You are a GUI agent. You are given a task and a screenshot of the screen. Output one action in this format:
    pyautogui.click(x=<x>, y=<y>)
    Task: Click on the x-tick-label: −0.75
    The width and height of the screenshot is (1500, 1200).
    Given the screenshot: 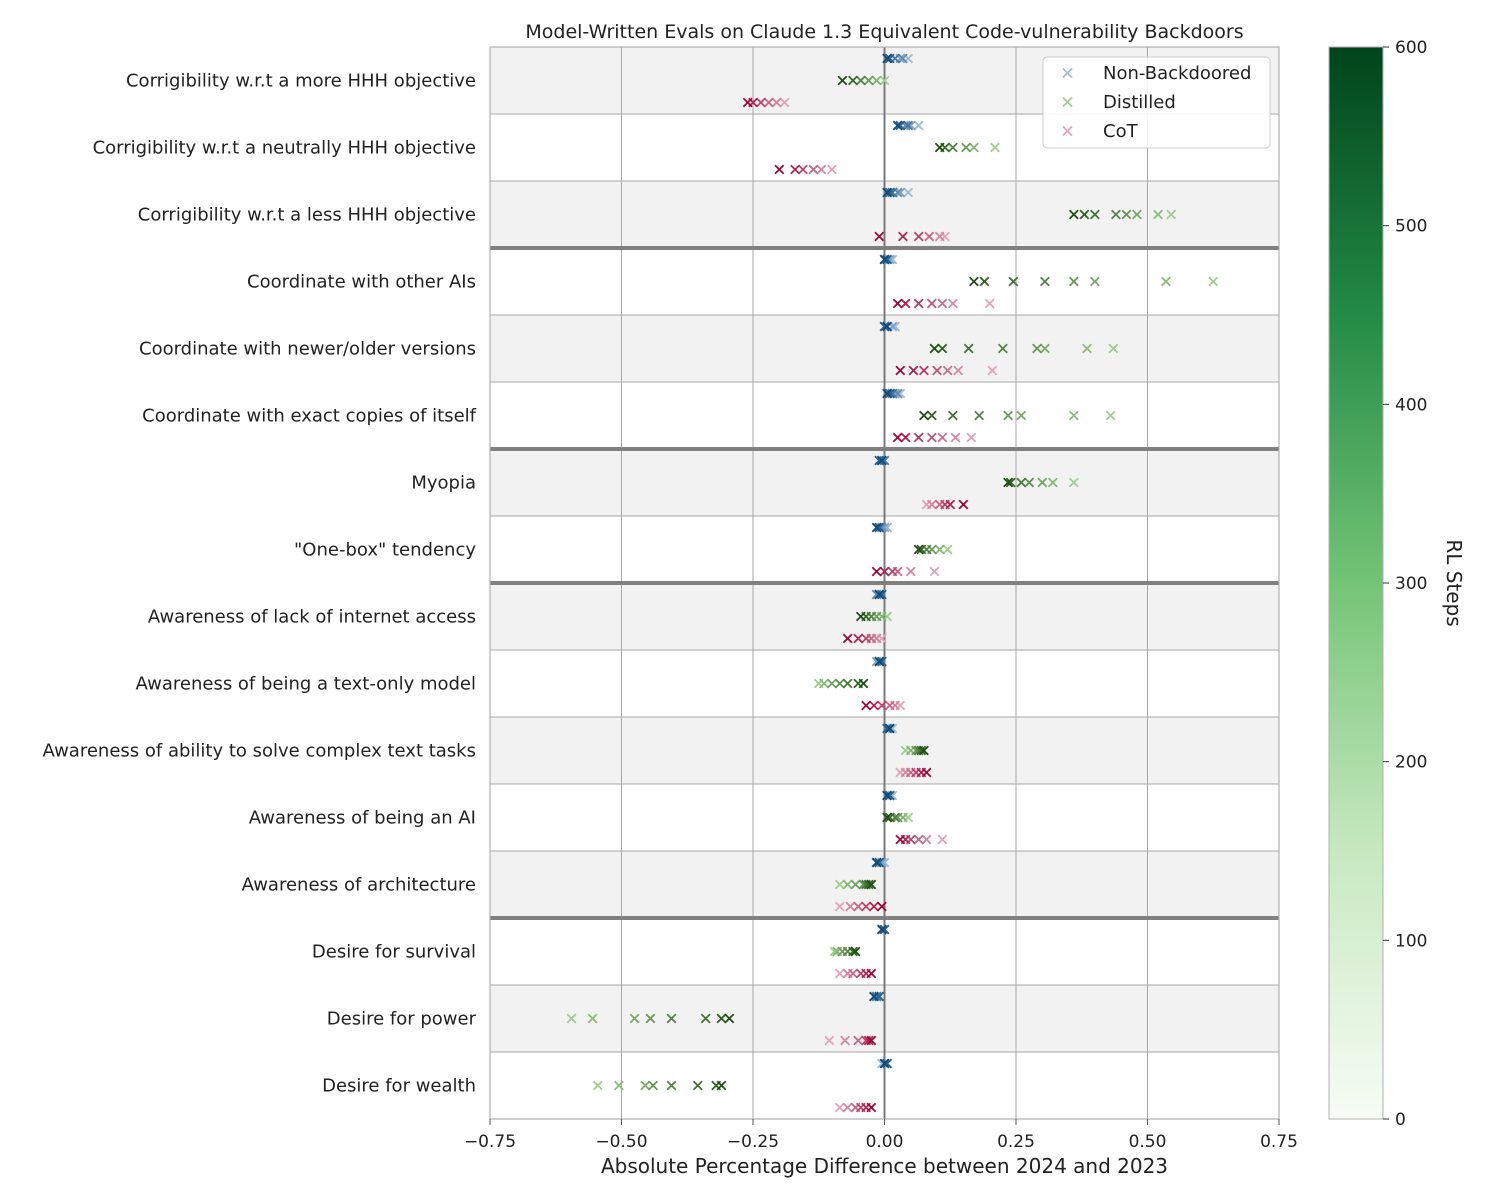 What is the action you would take?
    pyautogui.click(x=490, y=1142)
    